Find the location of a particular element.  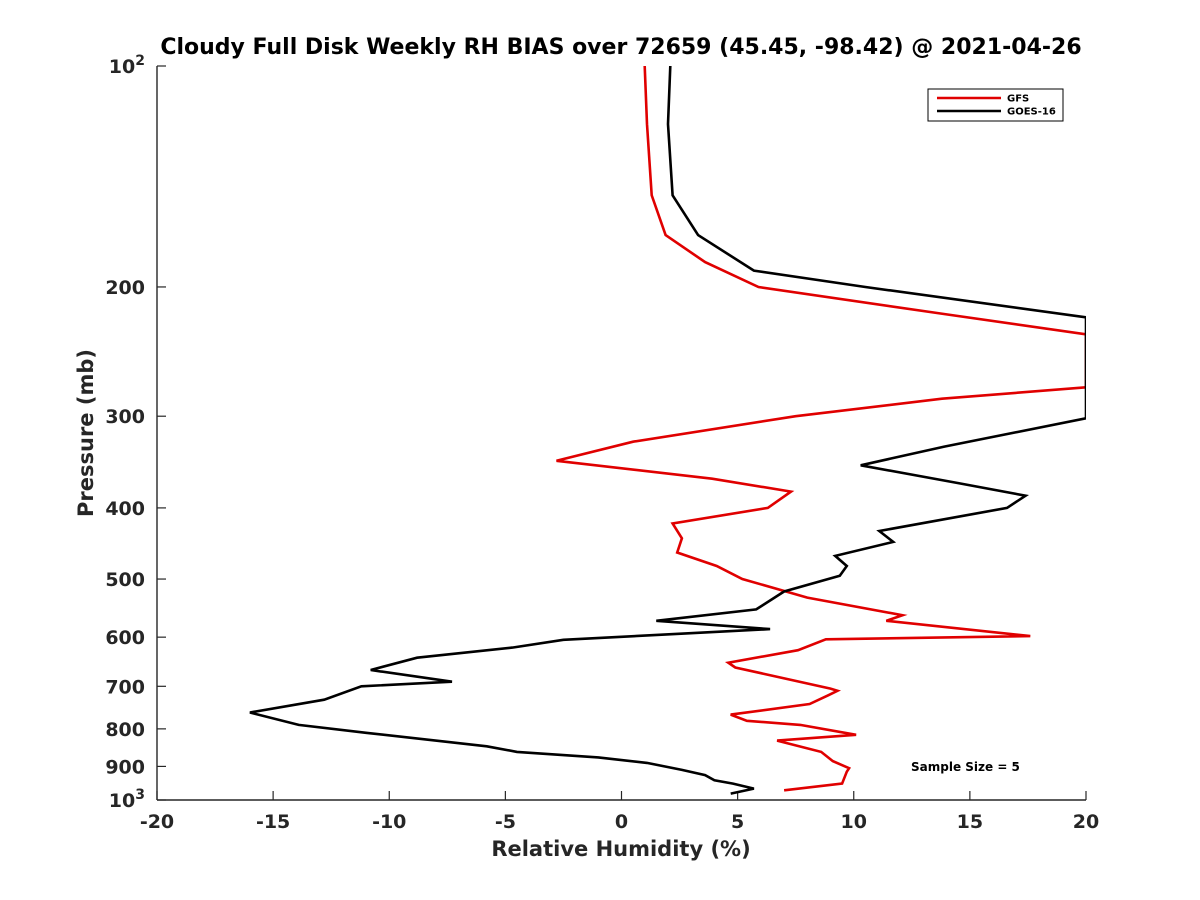

sample-size-annotation: Sample Size = 5 is located at coordinates (965, 767).